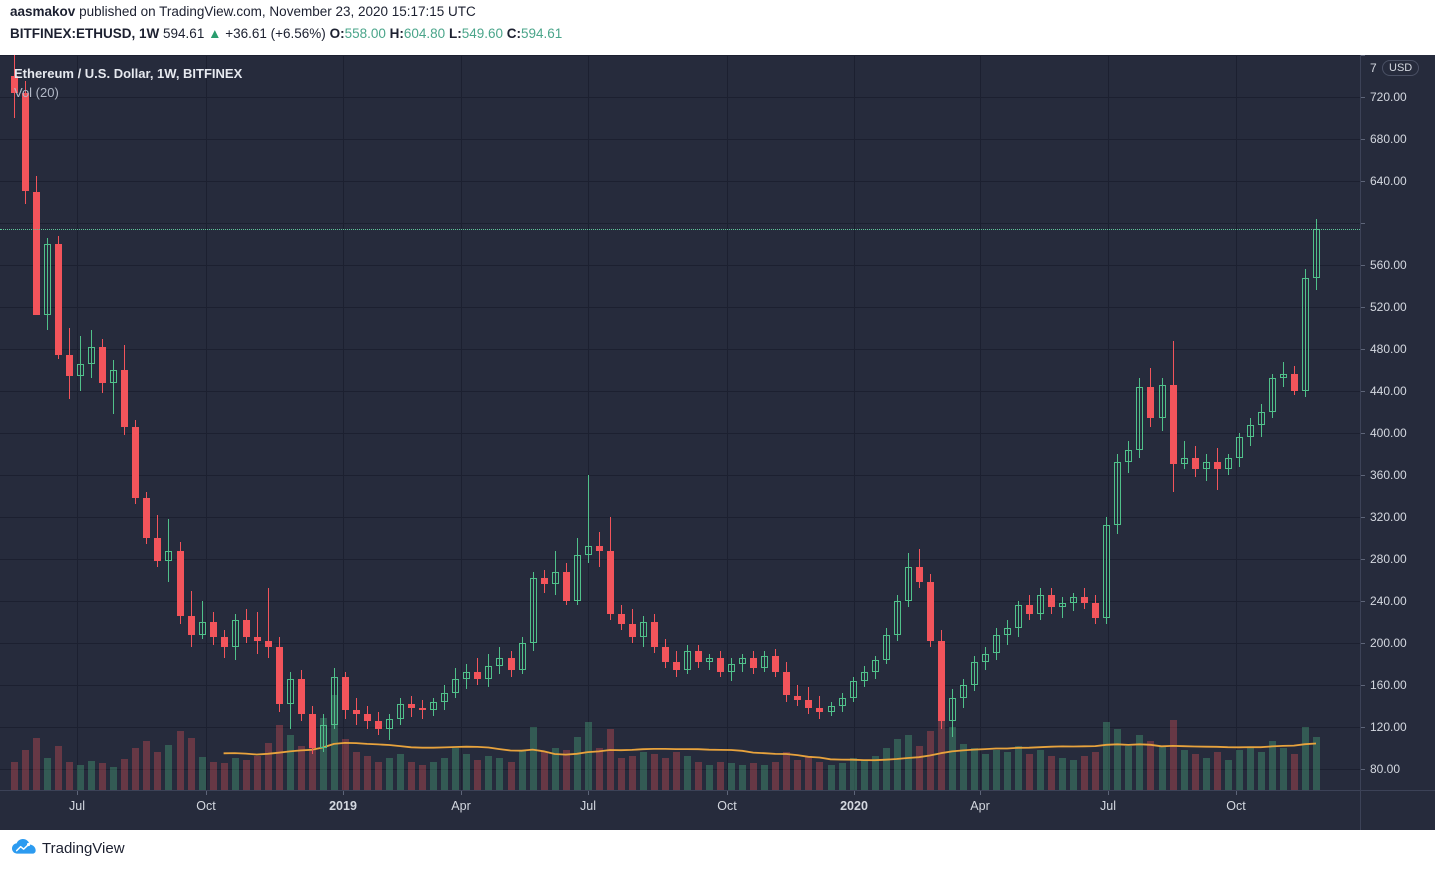 The width and height of the screenshot is (1435, 869). Describe the element at coordinates (396, 33) in the screenshot. I see `high-label: H:` at that location.